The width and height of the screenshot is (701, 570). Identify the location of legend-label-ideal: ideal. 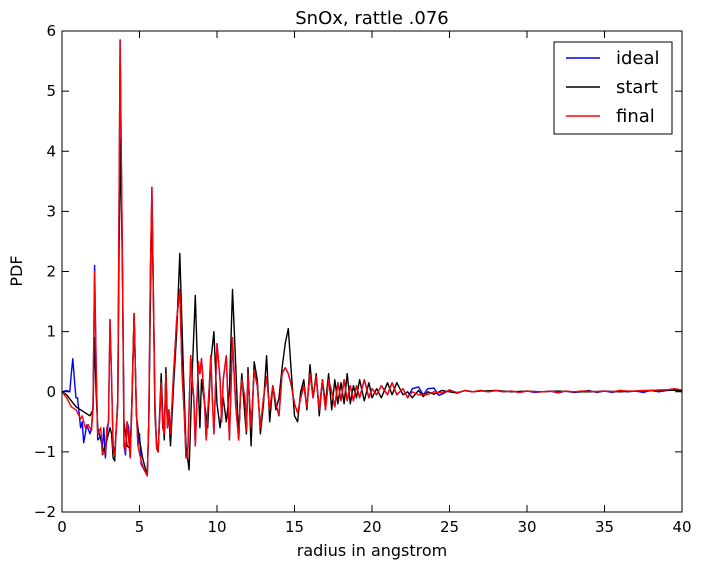
(638, 58).